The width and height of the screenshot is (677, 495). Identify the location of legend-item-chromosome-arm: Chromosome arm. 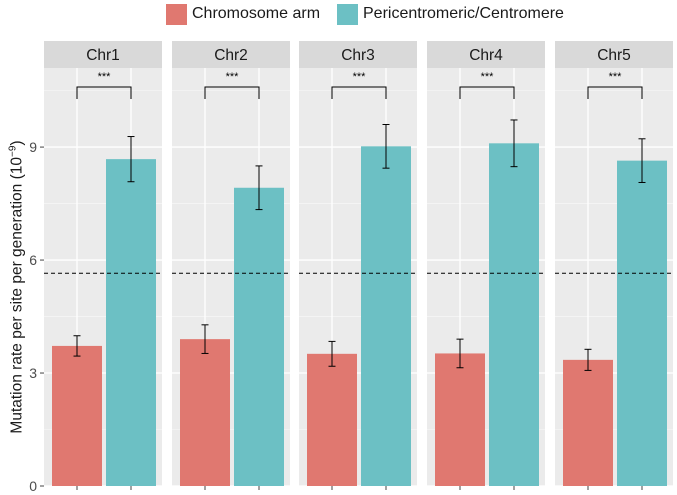
(243, 14).